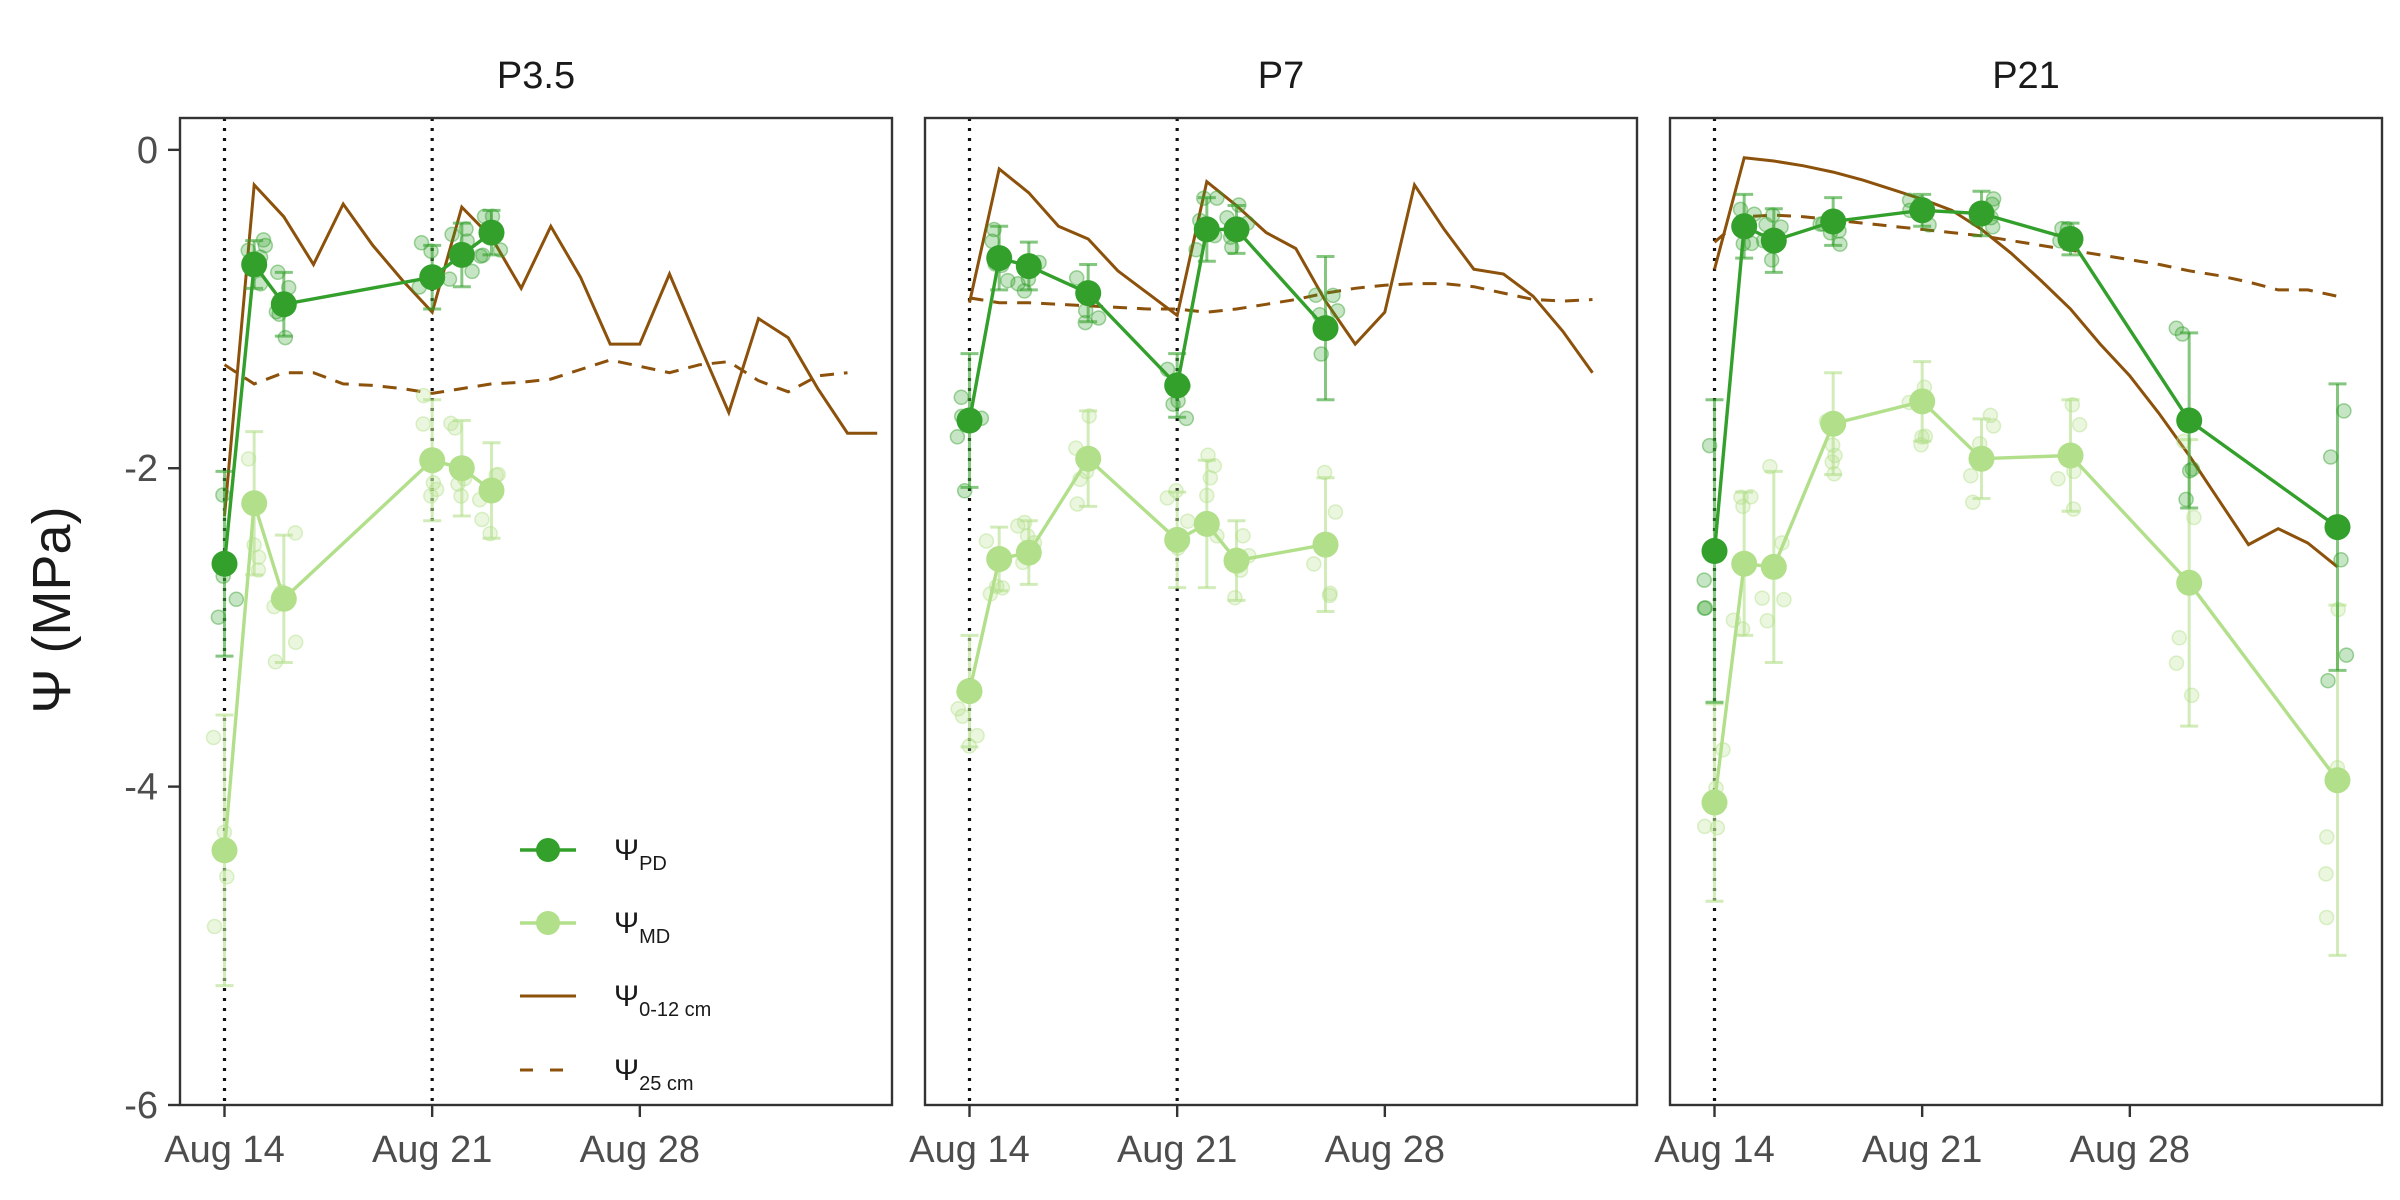 This screenshot has height=1200, width=2400. What do you see at coordinates (595, 927) in the screenshot?
I see `legend-item-md: ΨMD` at bounding box center [595, 927].